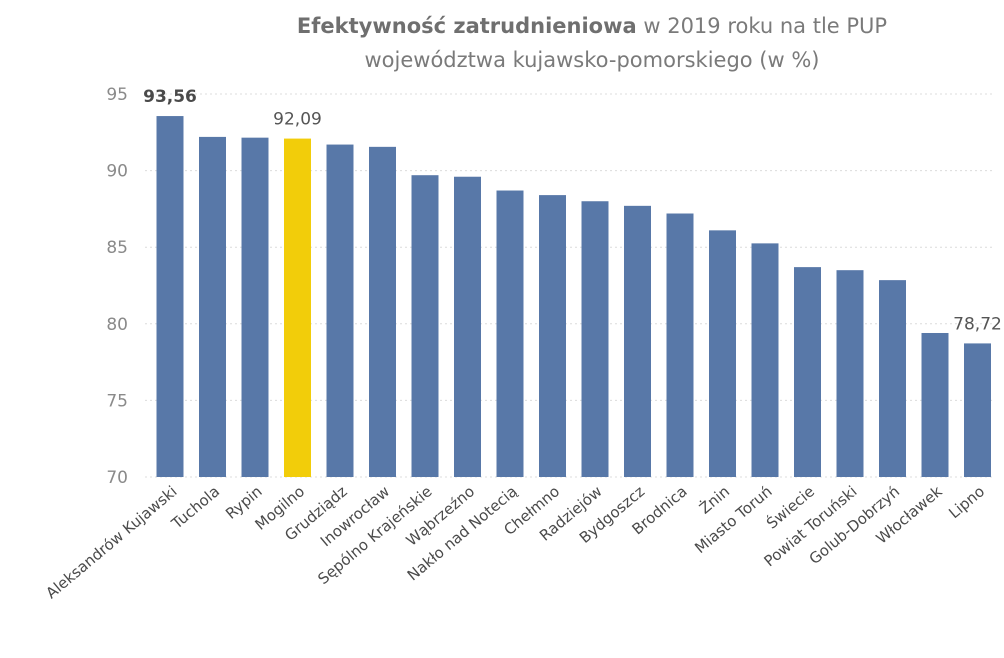 The image size is (1004, 658). What do you see at coordinates (966, 502) in the screenshot?
I see `x-tick-label-20: Lipno` at bounding box center [966, 502].